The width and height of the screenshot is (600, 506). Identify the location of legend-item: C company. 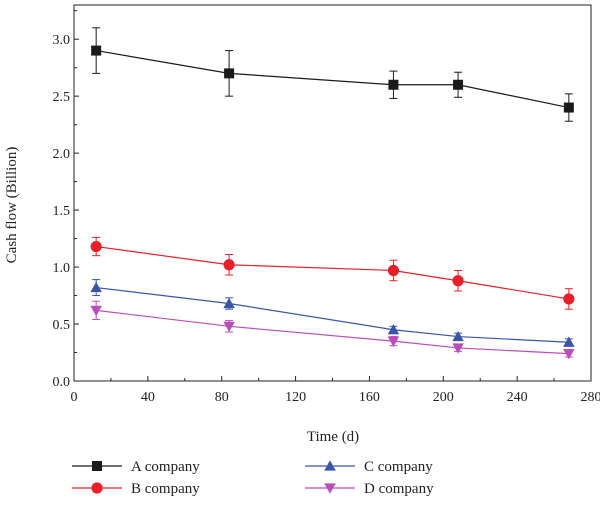
(369, 467).